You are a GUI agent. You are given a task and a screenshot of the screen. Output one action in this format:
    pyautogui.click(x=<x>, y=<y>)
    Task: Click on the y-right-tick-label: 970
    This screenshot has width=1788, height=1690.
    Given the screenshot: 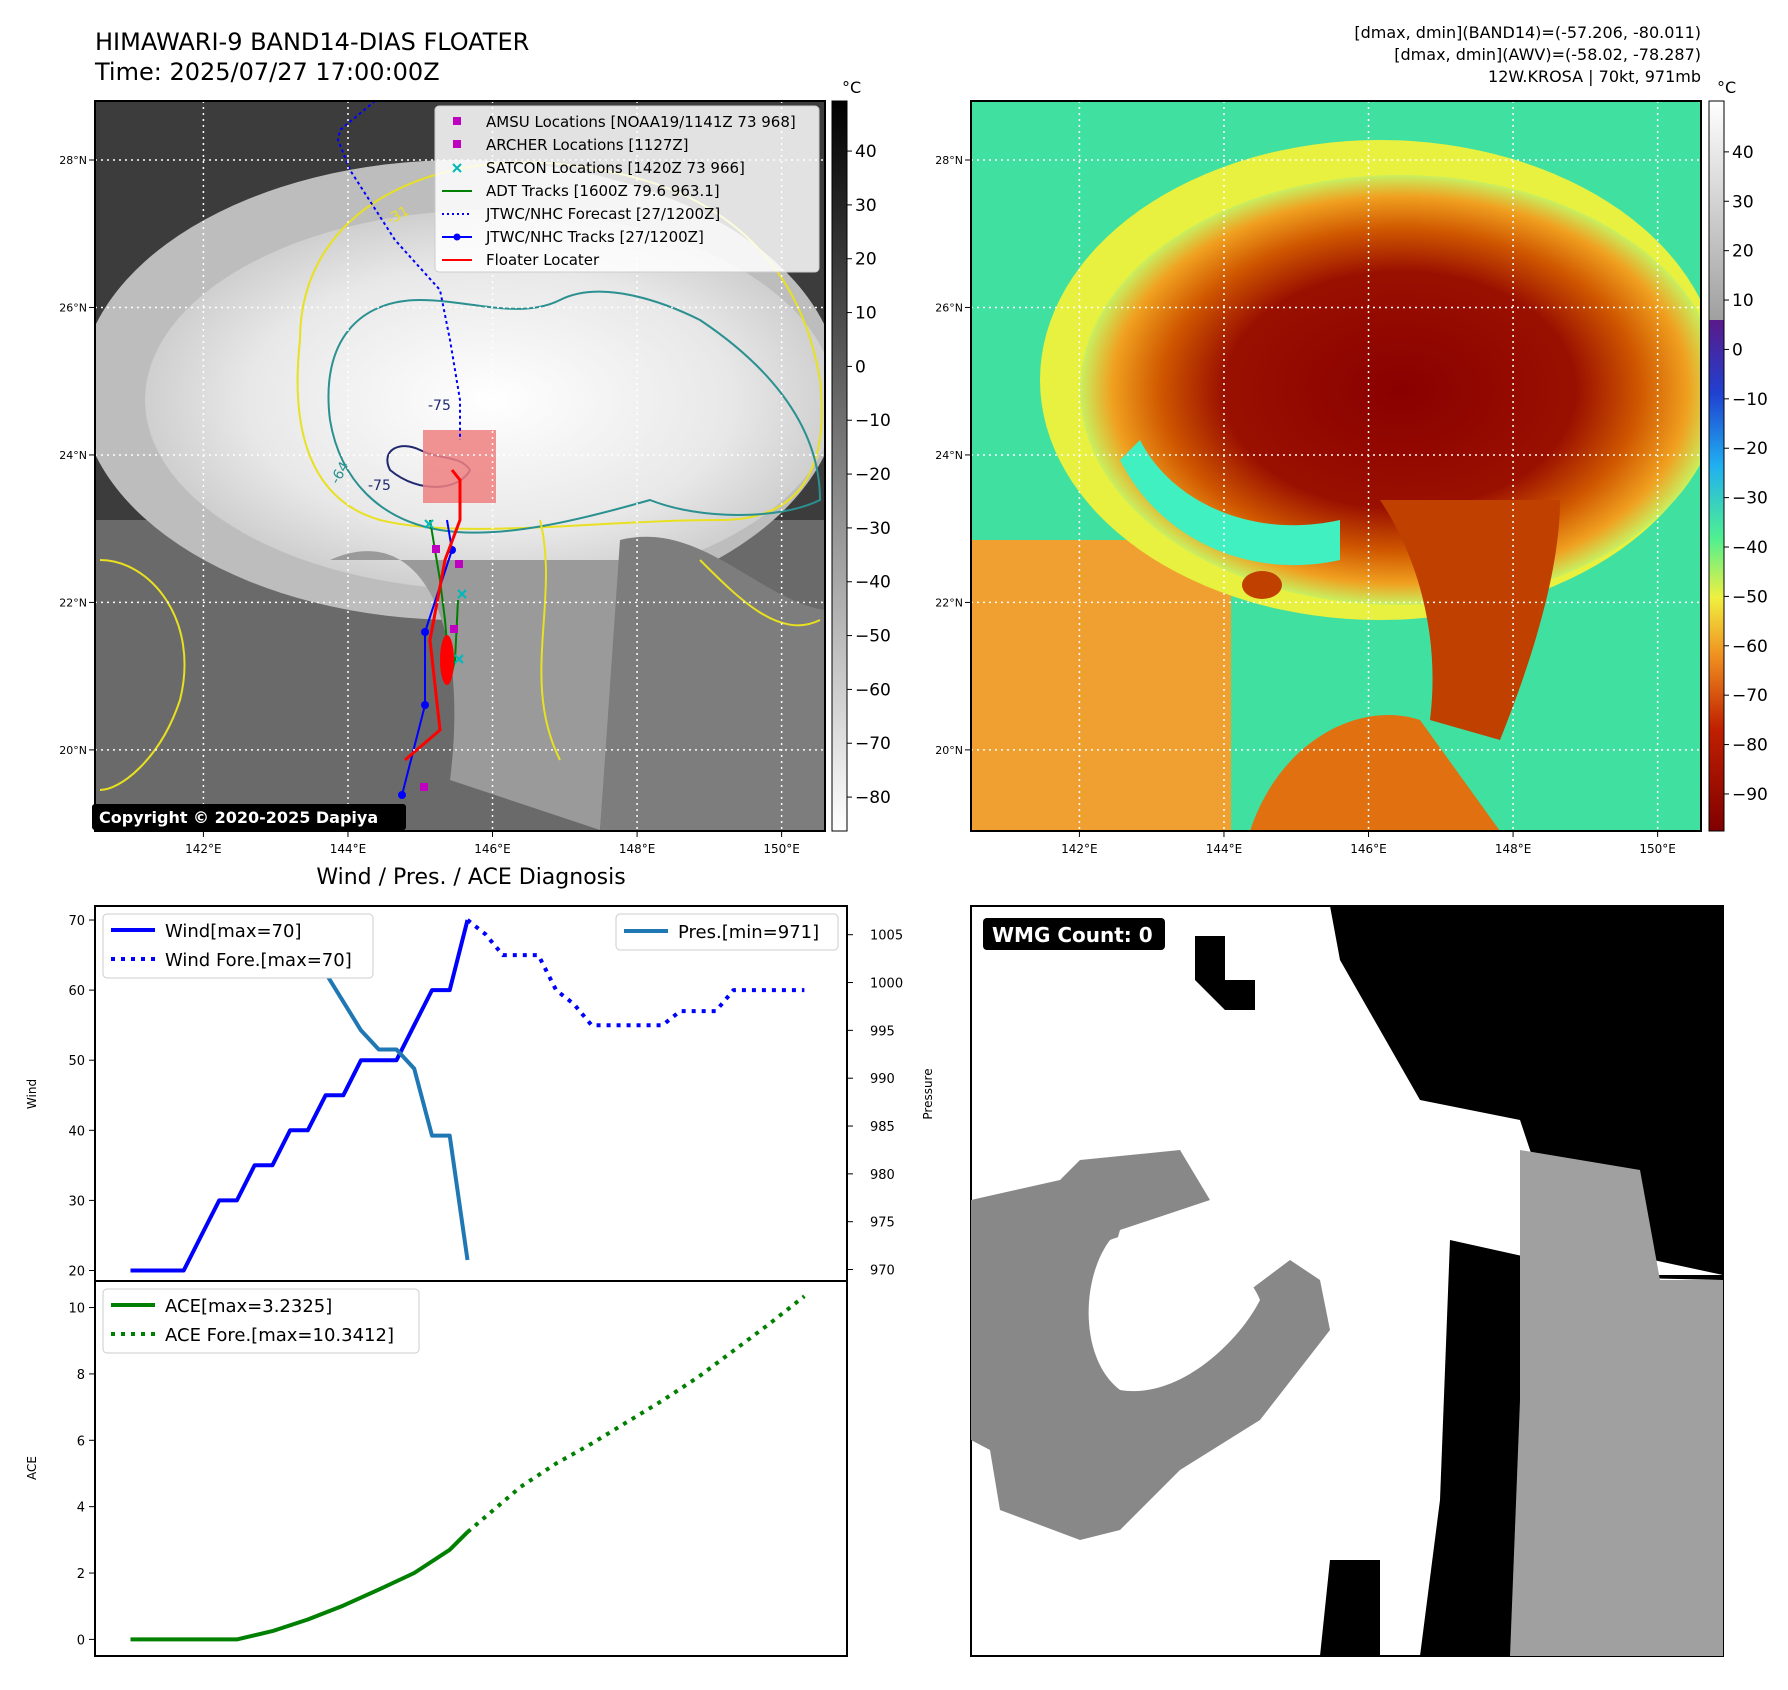 What is the action you would take?
    pyautogui.click(x=882, y=1271)
    